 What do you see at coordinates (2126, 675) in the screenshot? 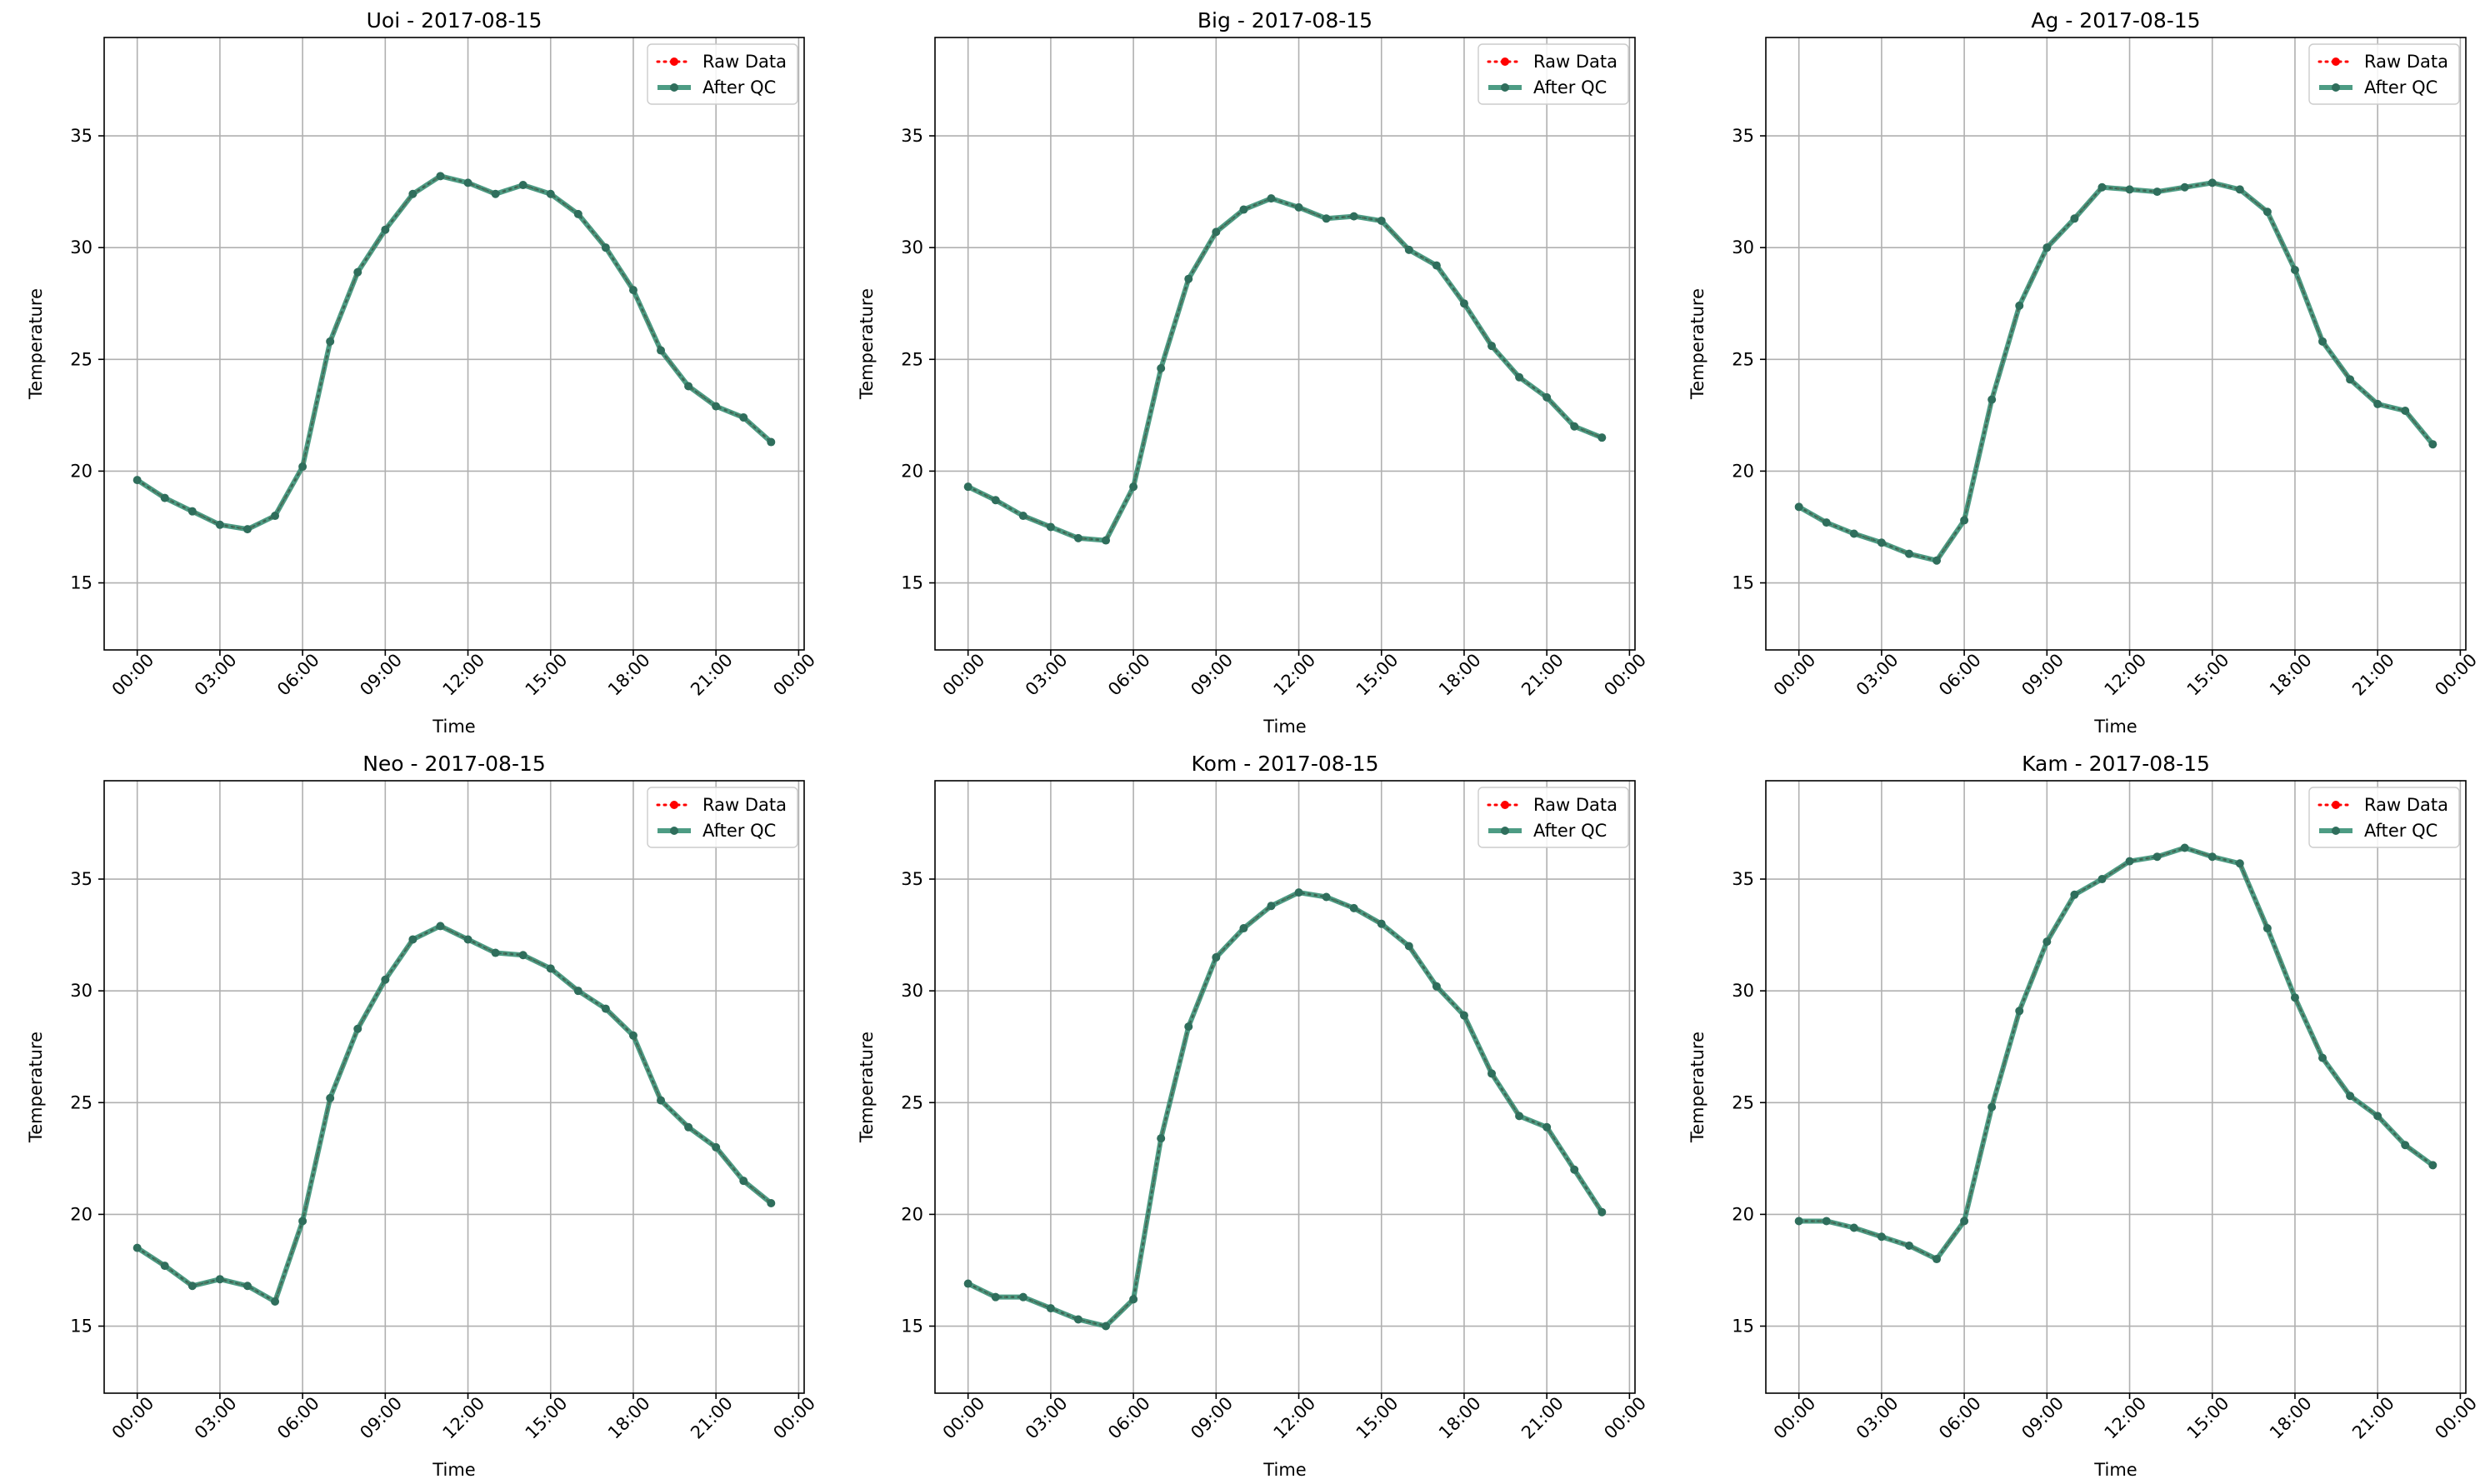
I see `x-tick-label: 12:00` at bounding box center [2126, 675].